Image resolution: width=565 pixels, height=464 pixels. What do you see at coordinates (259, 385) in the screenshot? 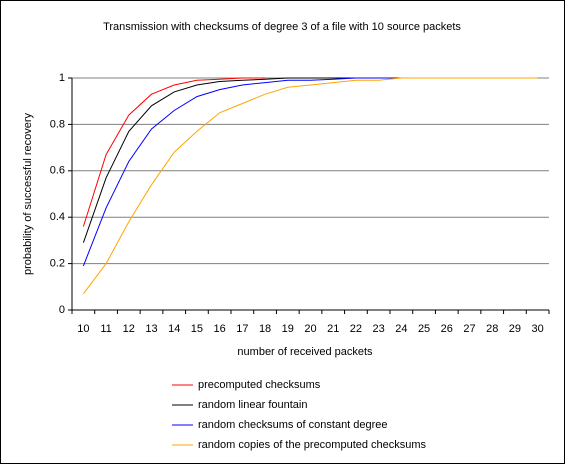
I see `legend-label: precomputed checksums` at bounding box center [259, 385].